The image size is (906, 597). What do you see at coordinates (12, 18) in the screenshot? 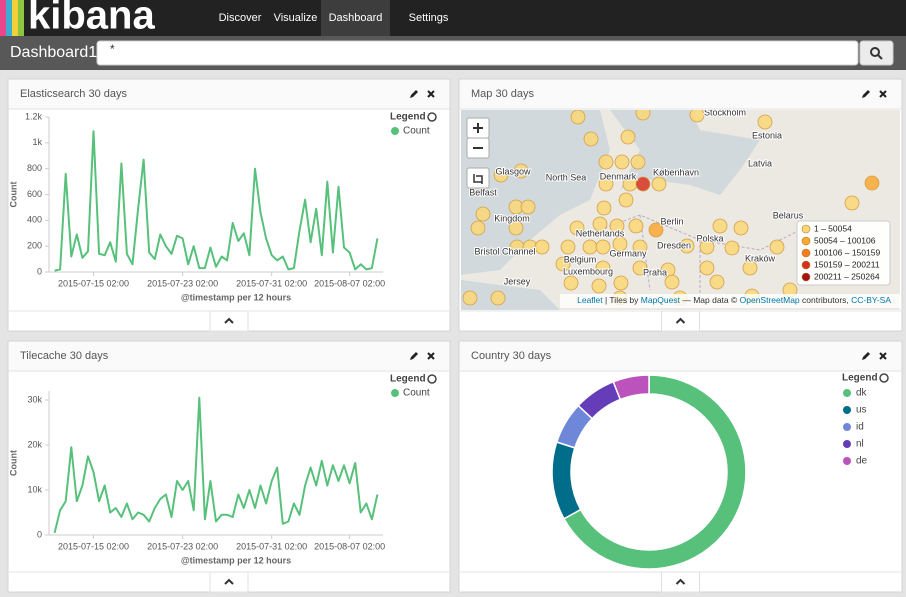
I see `logo-stripes` at bounding box center [12, 18].